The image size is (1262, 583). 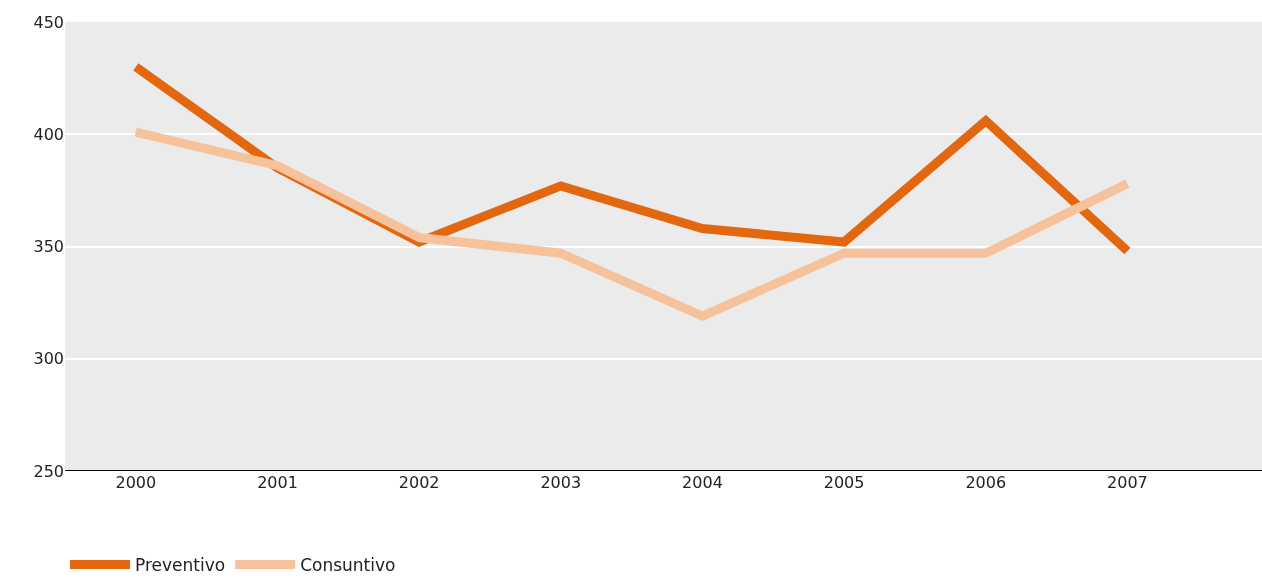 What do you see at coordinates (48, 359) in the screenshot?
I see `y-tick-label: 300` at bounding box center [48, 359].